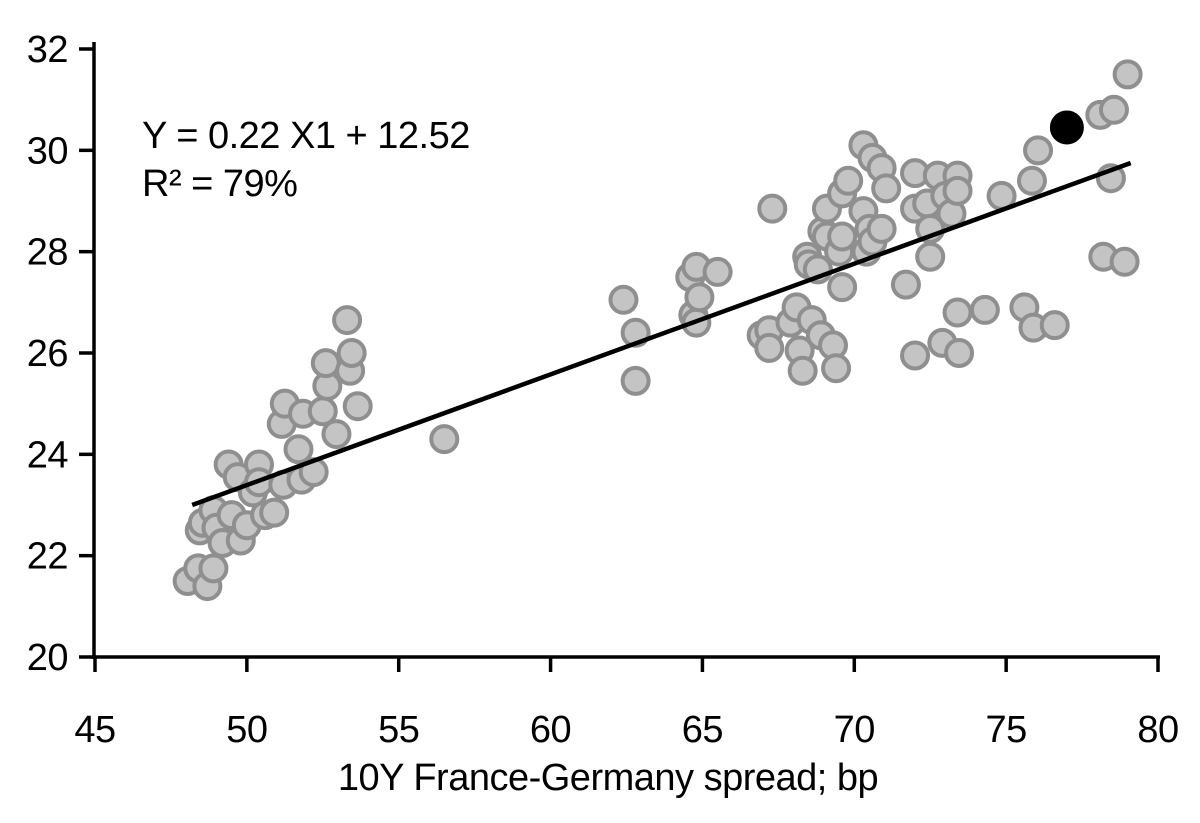 This screenshot has height=823, width=1200. What do you see at coordinates (1066, 127) in the screenshot?
I see `highlight-point` at bounding box center [1066, 127].